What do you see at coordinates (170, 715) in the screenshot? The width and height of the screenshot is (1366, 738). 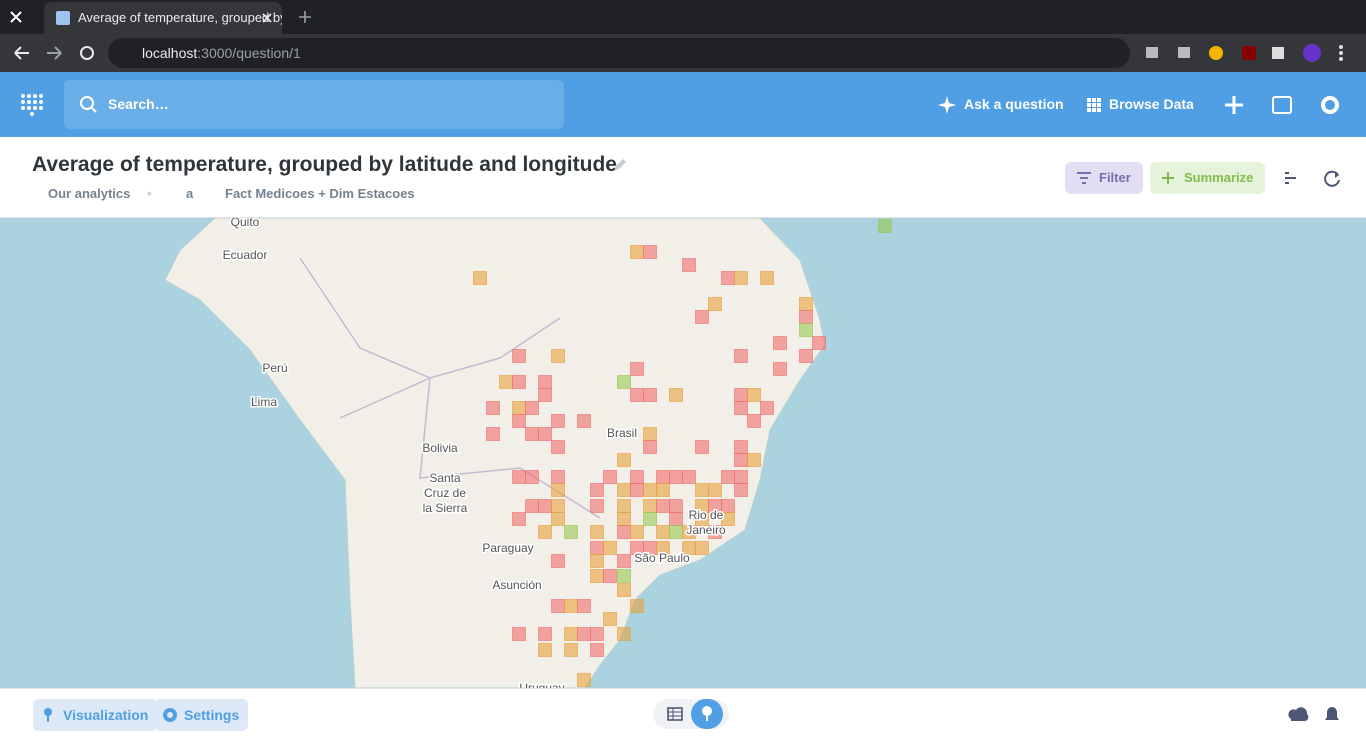 I see `gear-icon` at bounding box center [170, 715].